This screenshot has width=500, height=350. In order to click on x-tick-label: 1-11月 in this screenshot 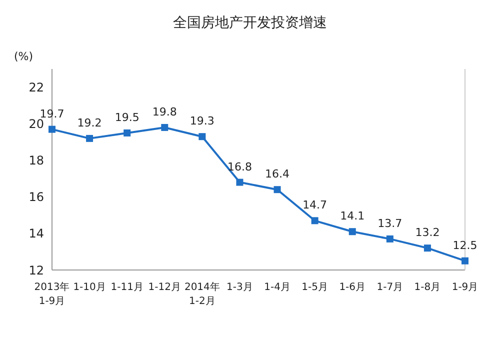, I will do `click(127, 287)`.